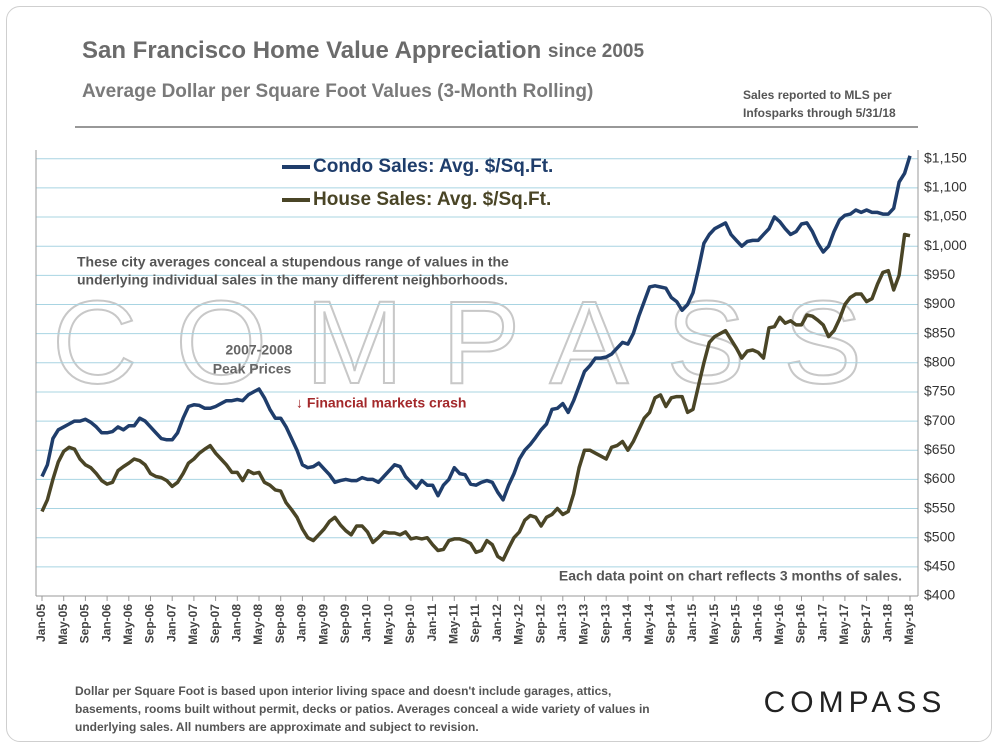 This screenshot has height=750, width=1000. Describe the element at coordinates (945, 245) in the screenshot. I see `y-tick-label: $1,000` at that location.